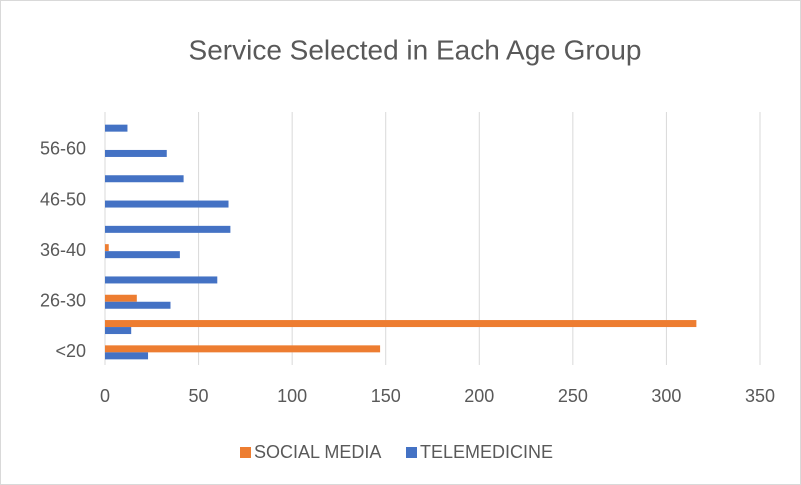 Image resolution: width=801 pixels, height=485 pixels. I want to click on x-tick-label: 50, so click(199, 396).